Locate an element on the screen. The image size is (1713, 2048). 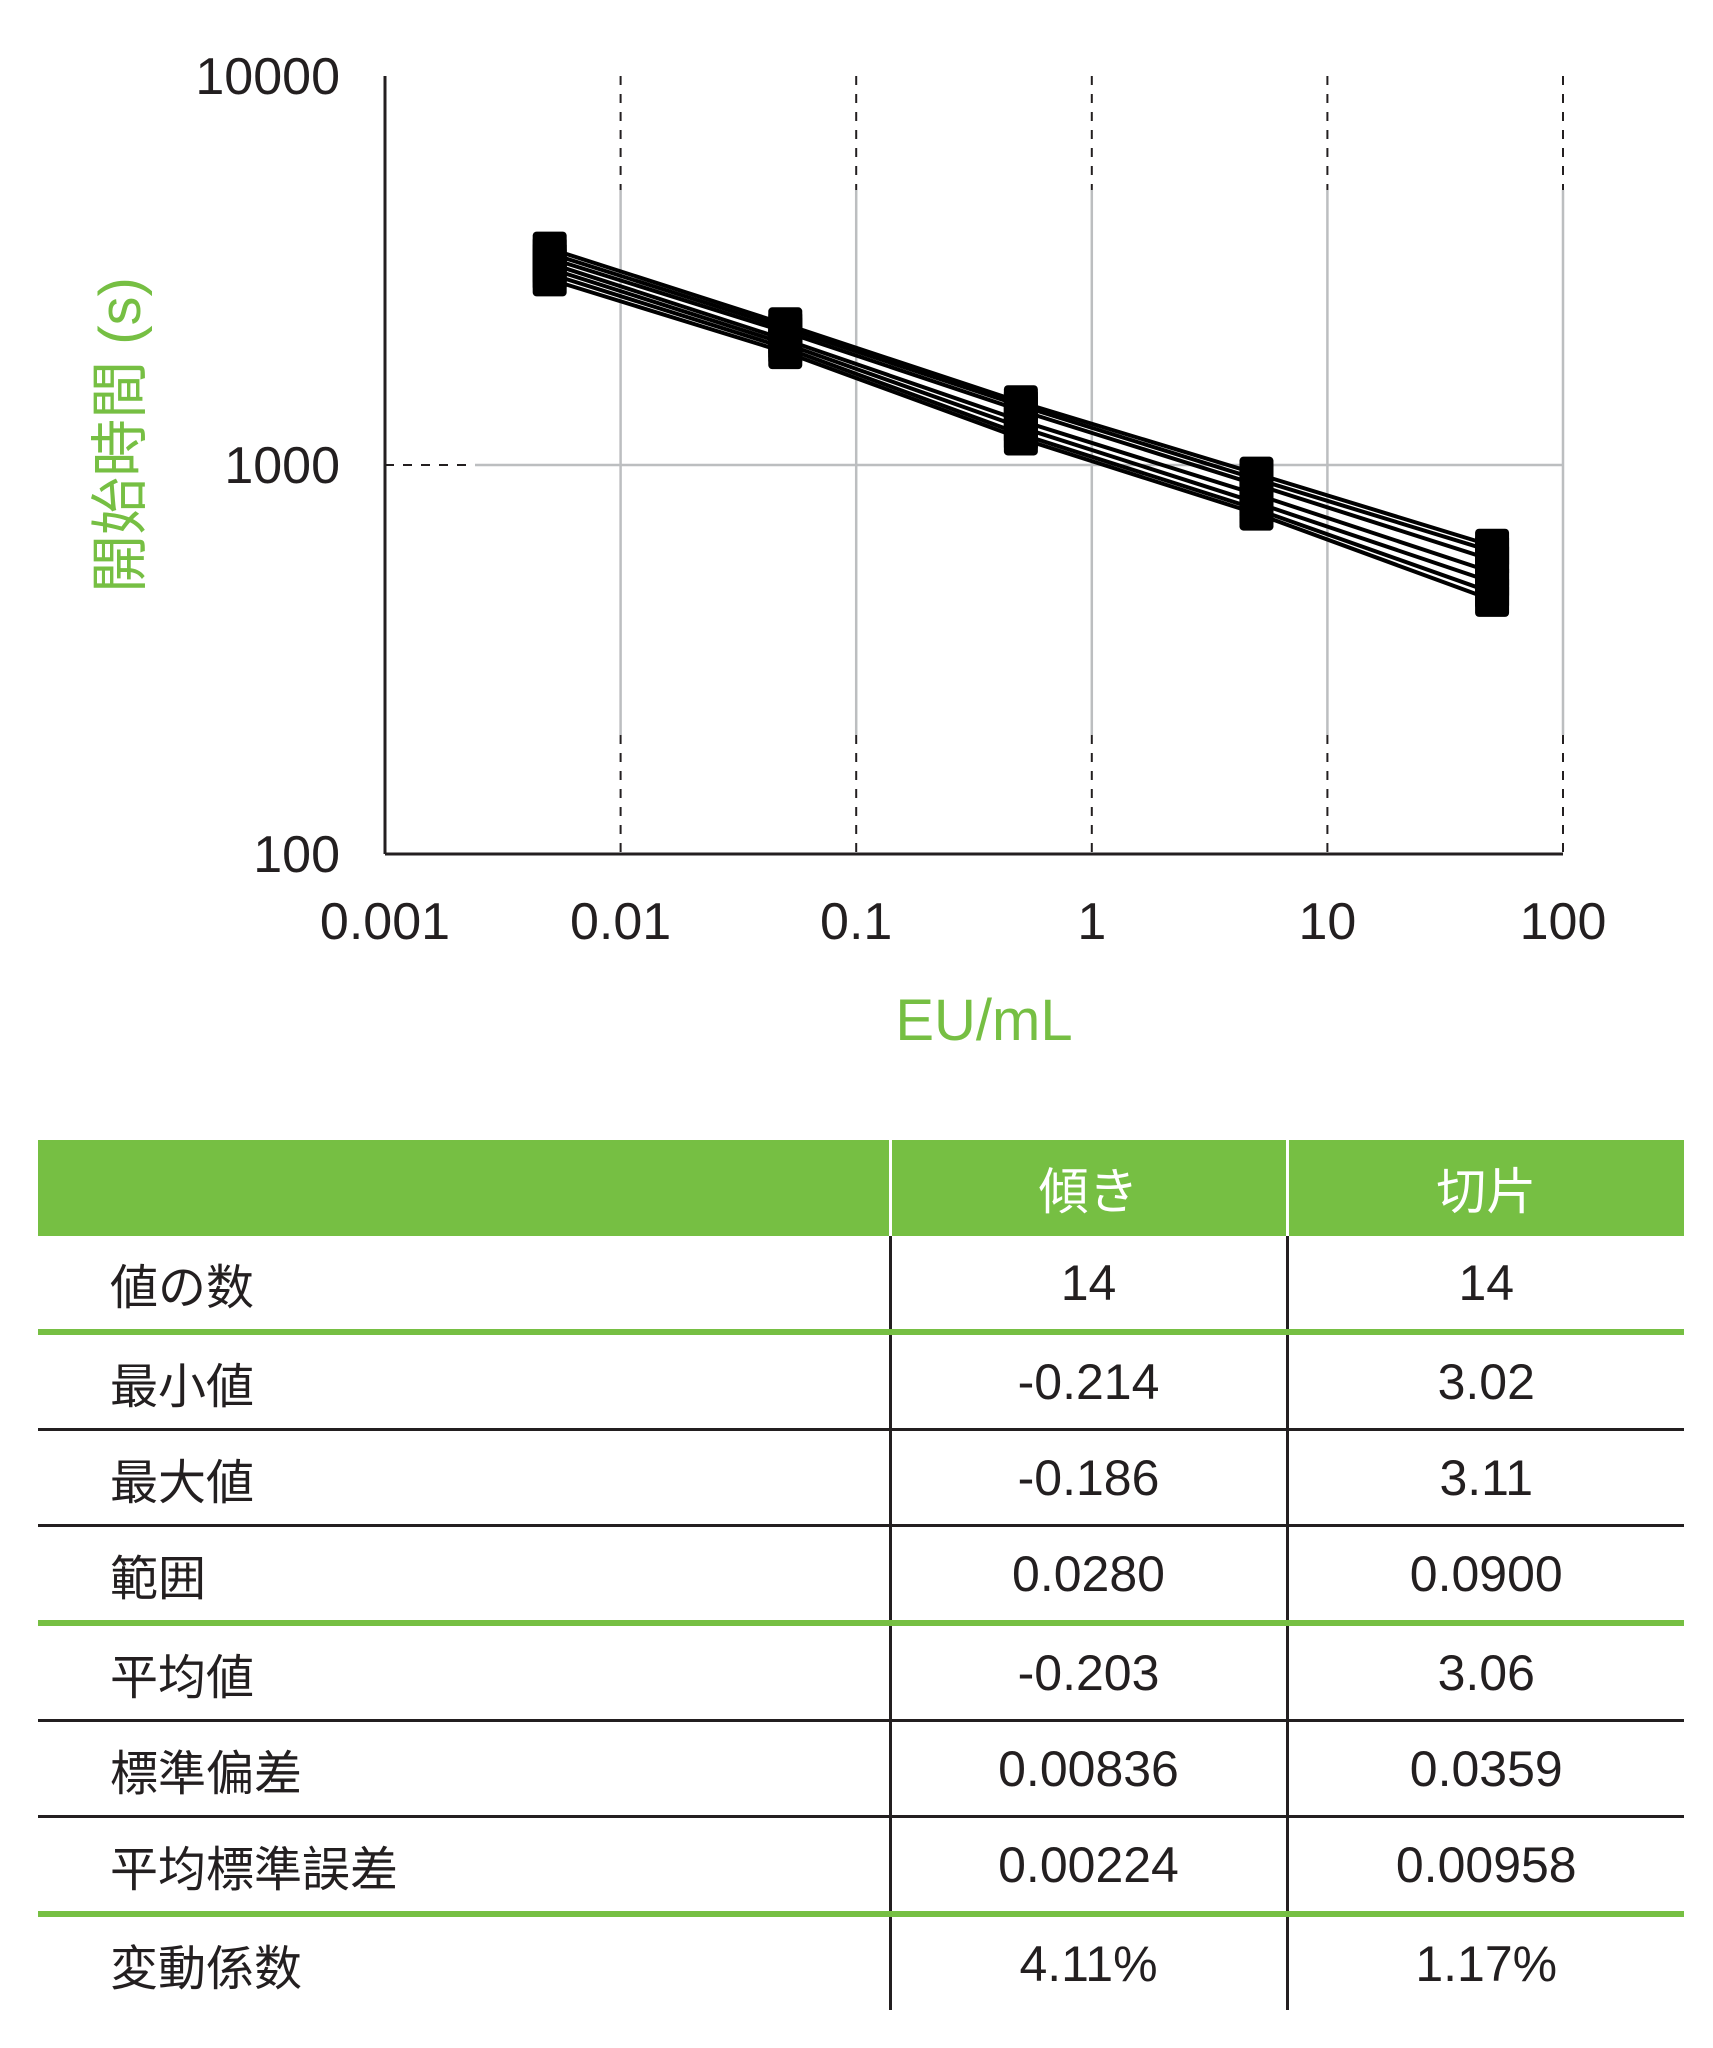
table-row: 最大値 -0.186 3.11 is located at coordinates (861, 1477).